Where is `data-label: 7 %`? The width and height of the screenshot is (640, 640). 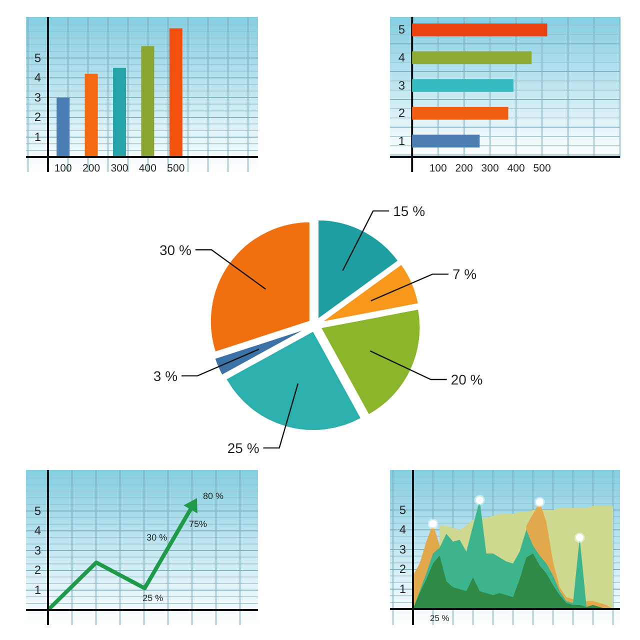
data-label: 7 % is located at coordinates (464, 274).